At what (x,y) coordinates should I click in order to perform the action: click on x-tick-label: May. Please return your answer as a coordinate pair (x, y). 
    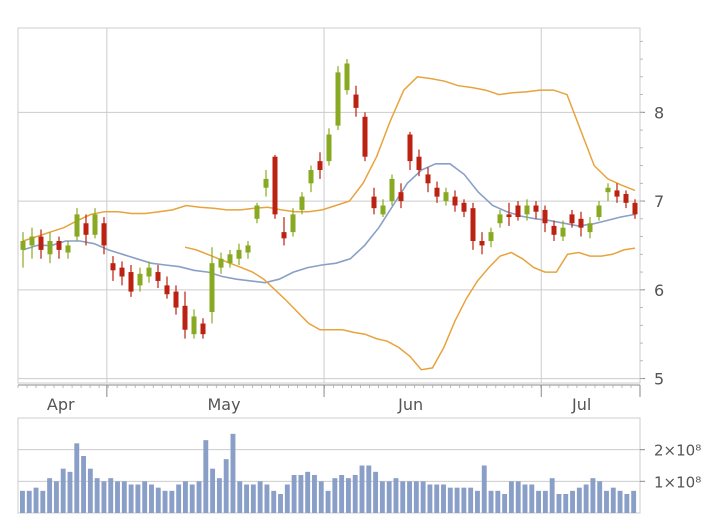
    Looking at the image, I should click on (223, 404).